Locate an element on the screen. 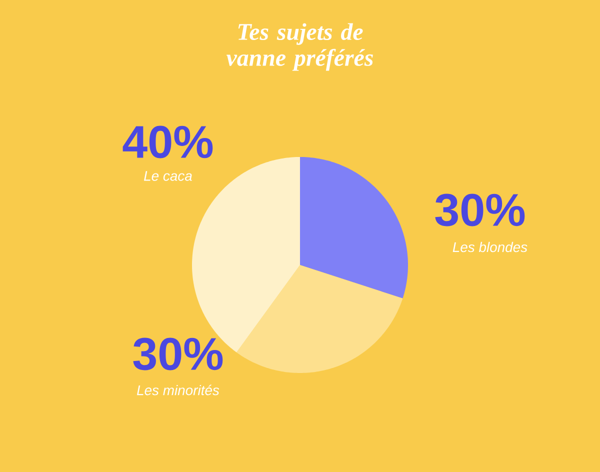 Image resolution: width=600 pixels, height=472 pixels. chart-title: Tes sujets de vanne préférés is located at coordinates (299, 47).